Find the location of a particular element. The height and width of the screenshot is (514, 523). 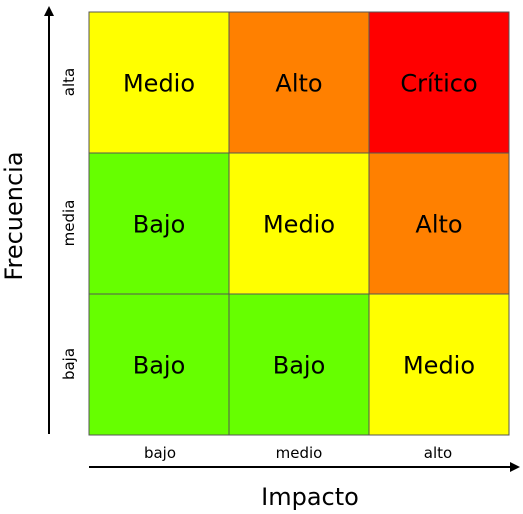

matrix-cell-r2-c1 is located at coordinates (299, 364).